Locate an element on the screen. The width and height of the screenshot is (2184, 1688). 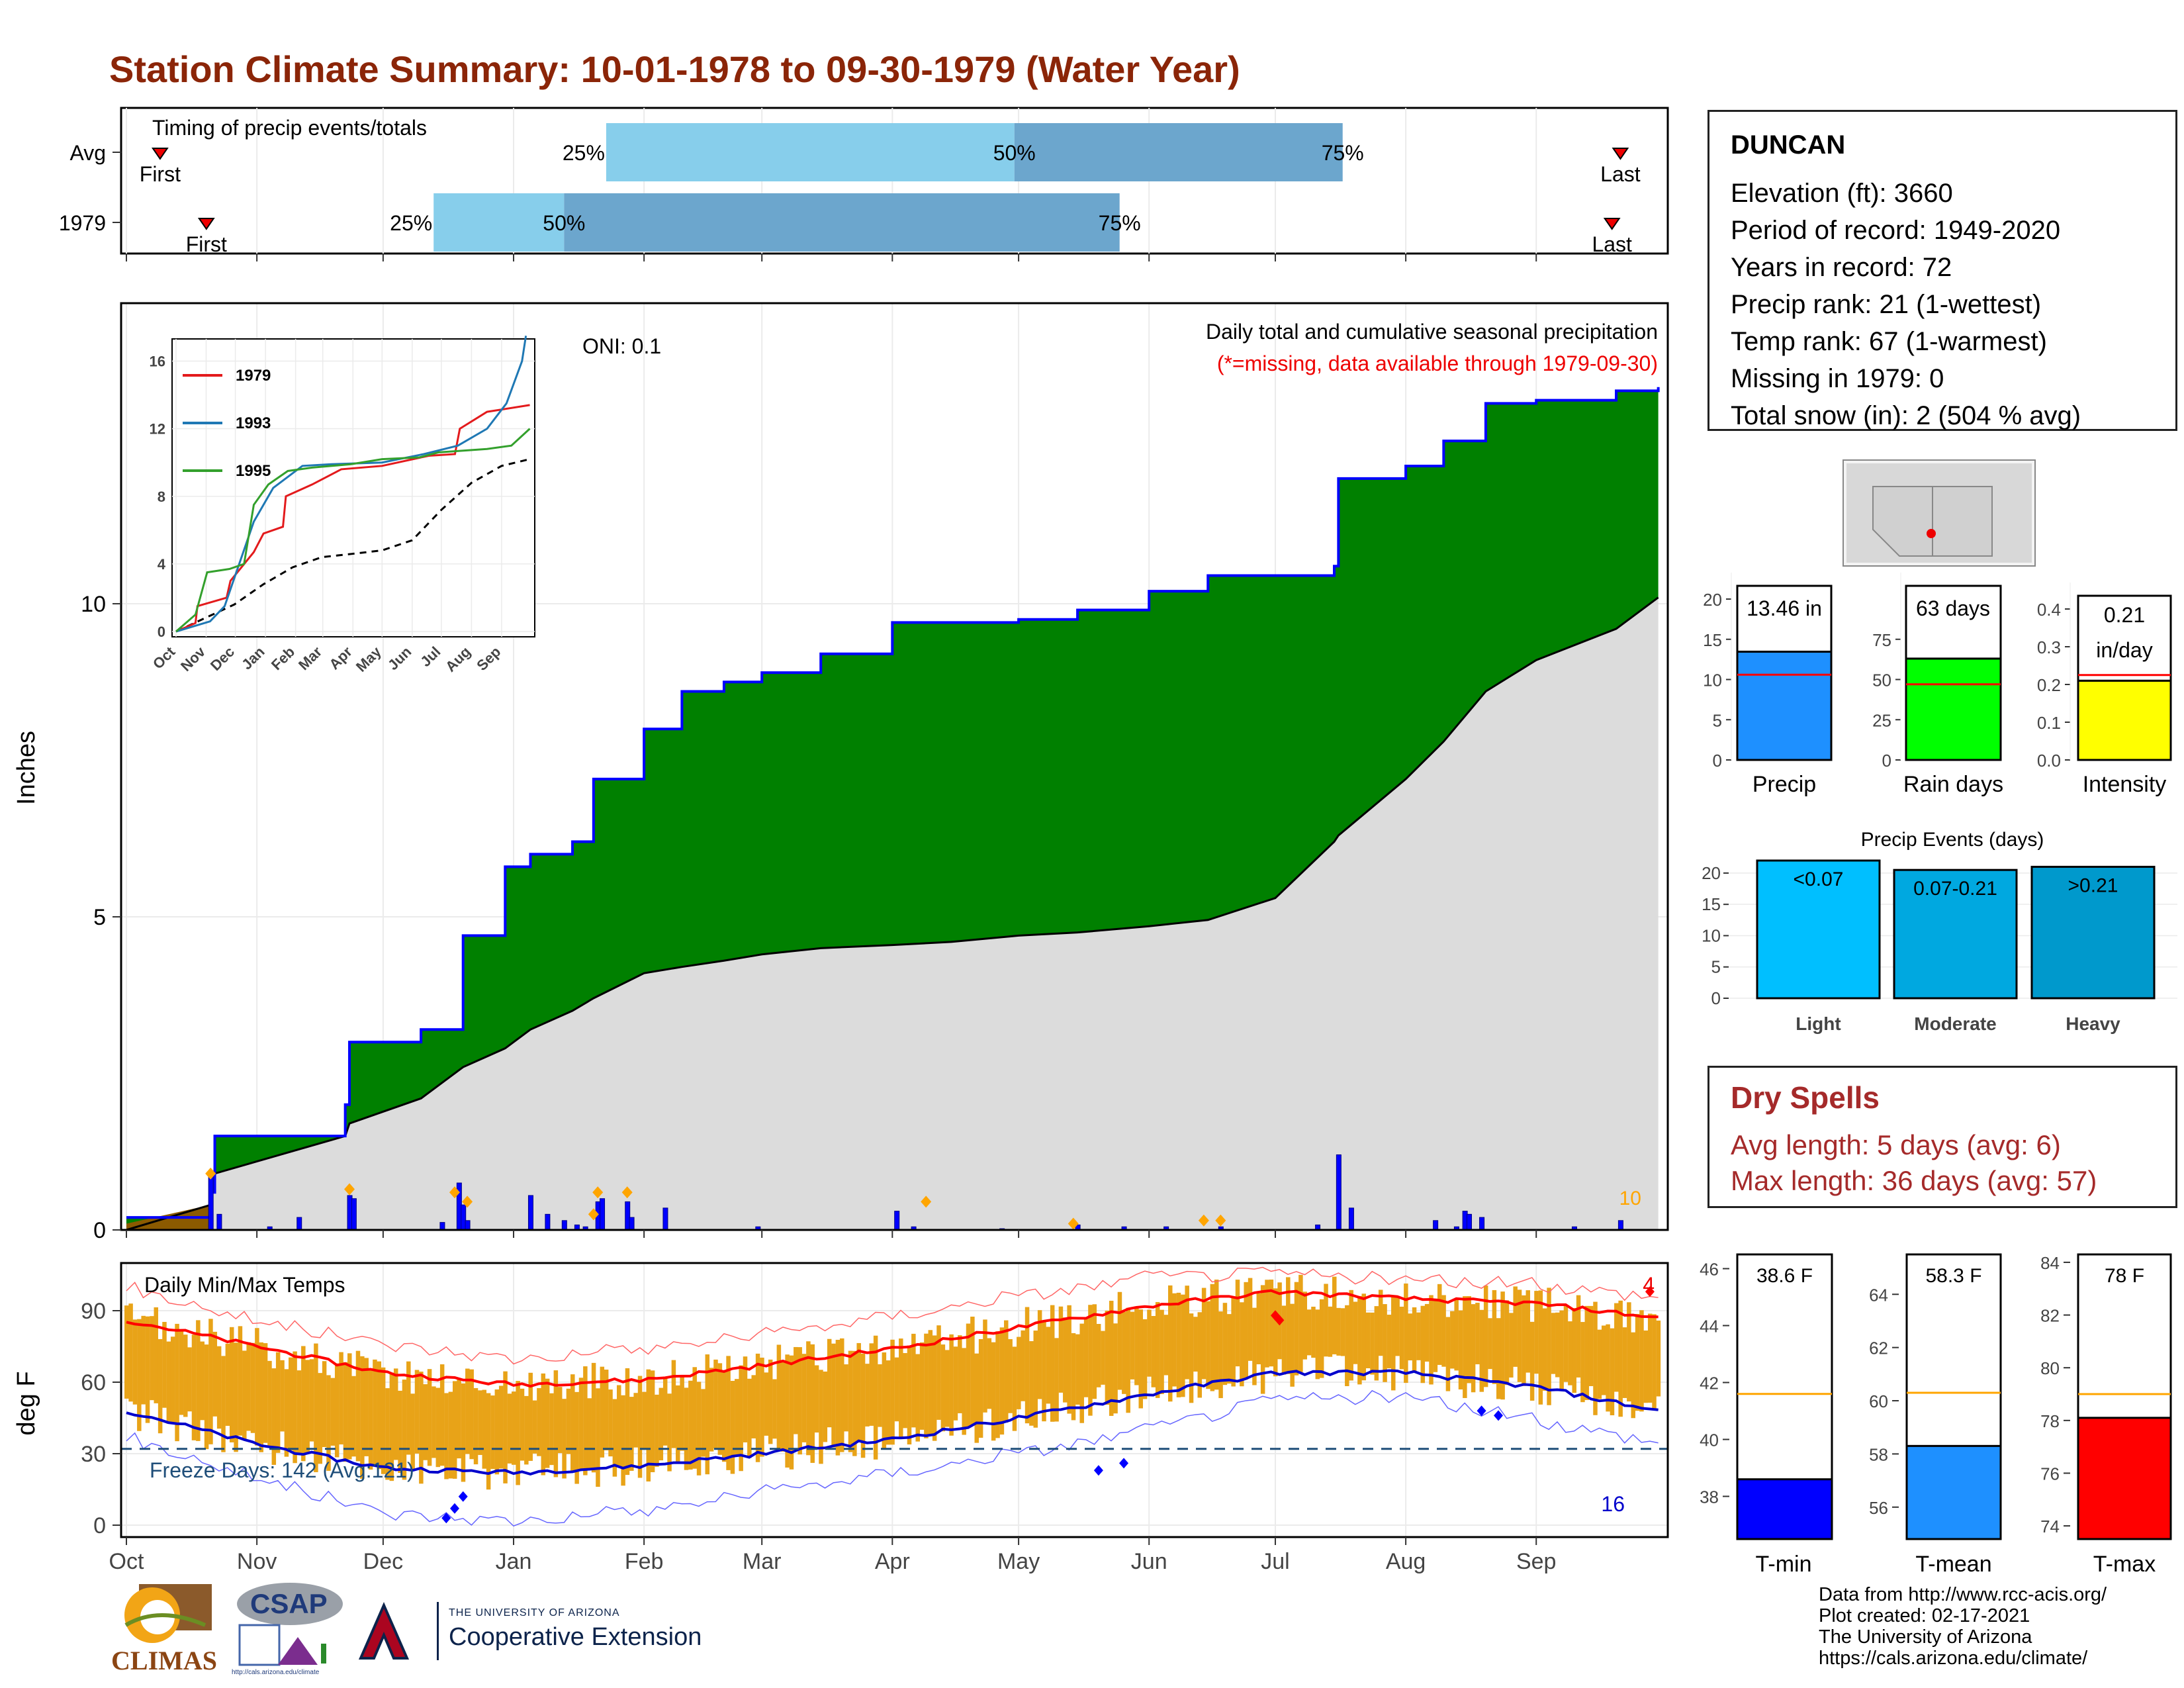
precip-total-tick-label: 10 is located at coordinates (1712, 680).